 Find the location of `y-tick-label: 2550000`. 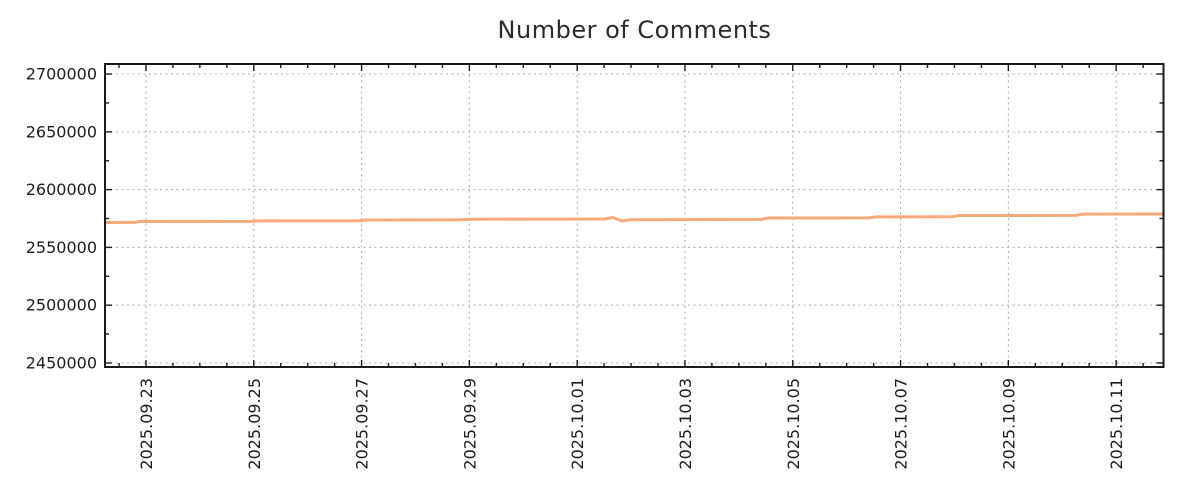

y-tick-label: 2550000 is located at coordinates (61, 247).